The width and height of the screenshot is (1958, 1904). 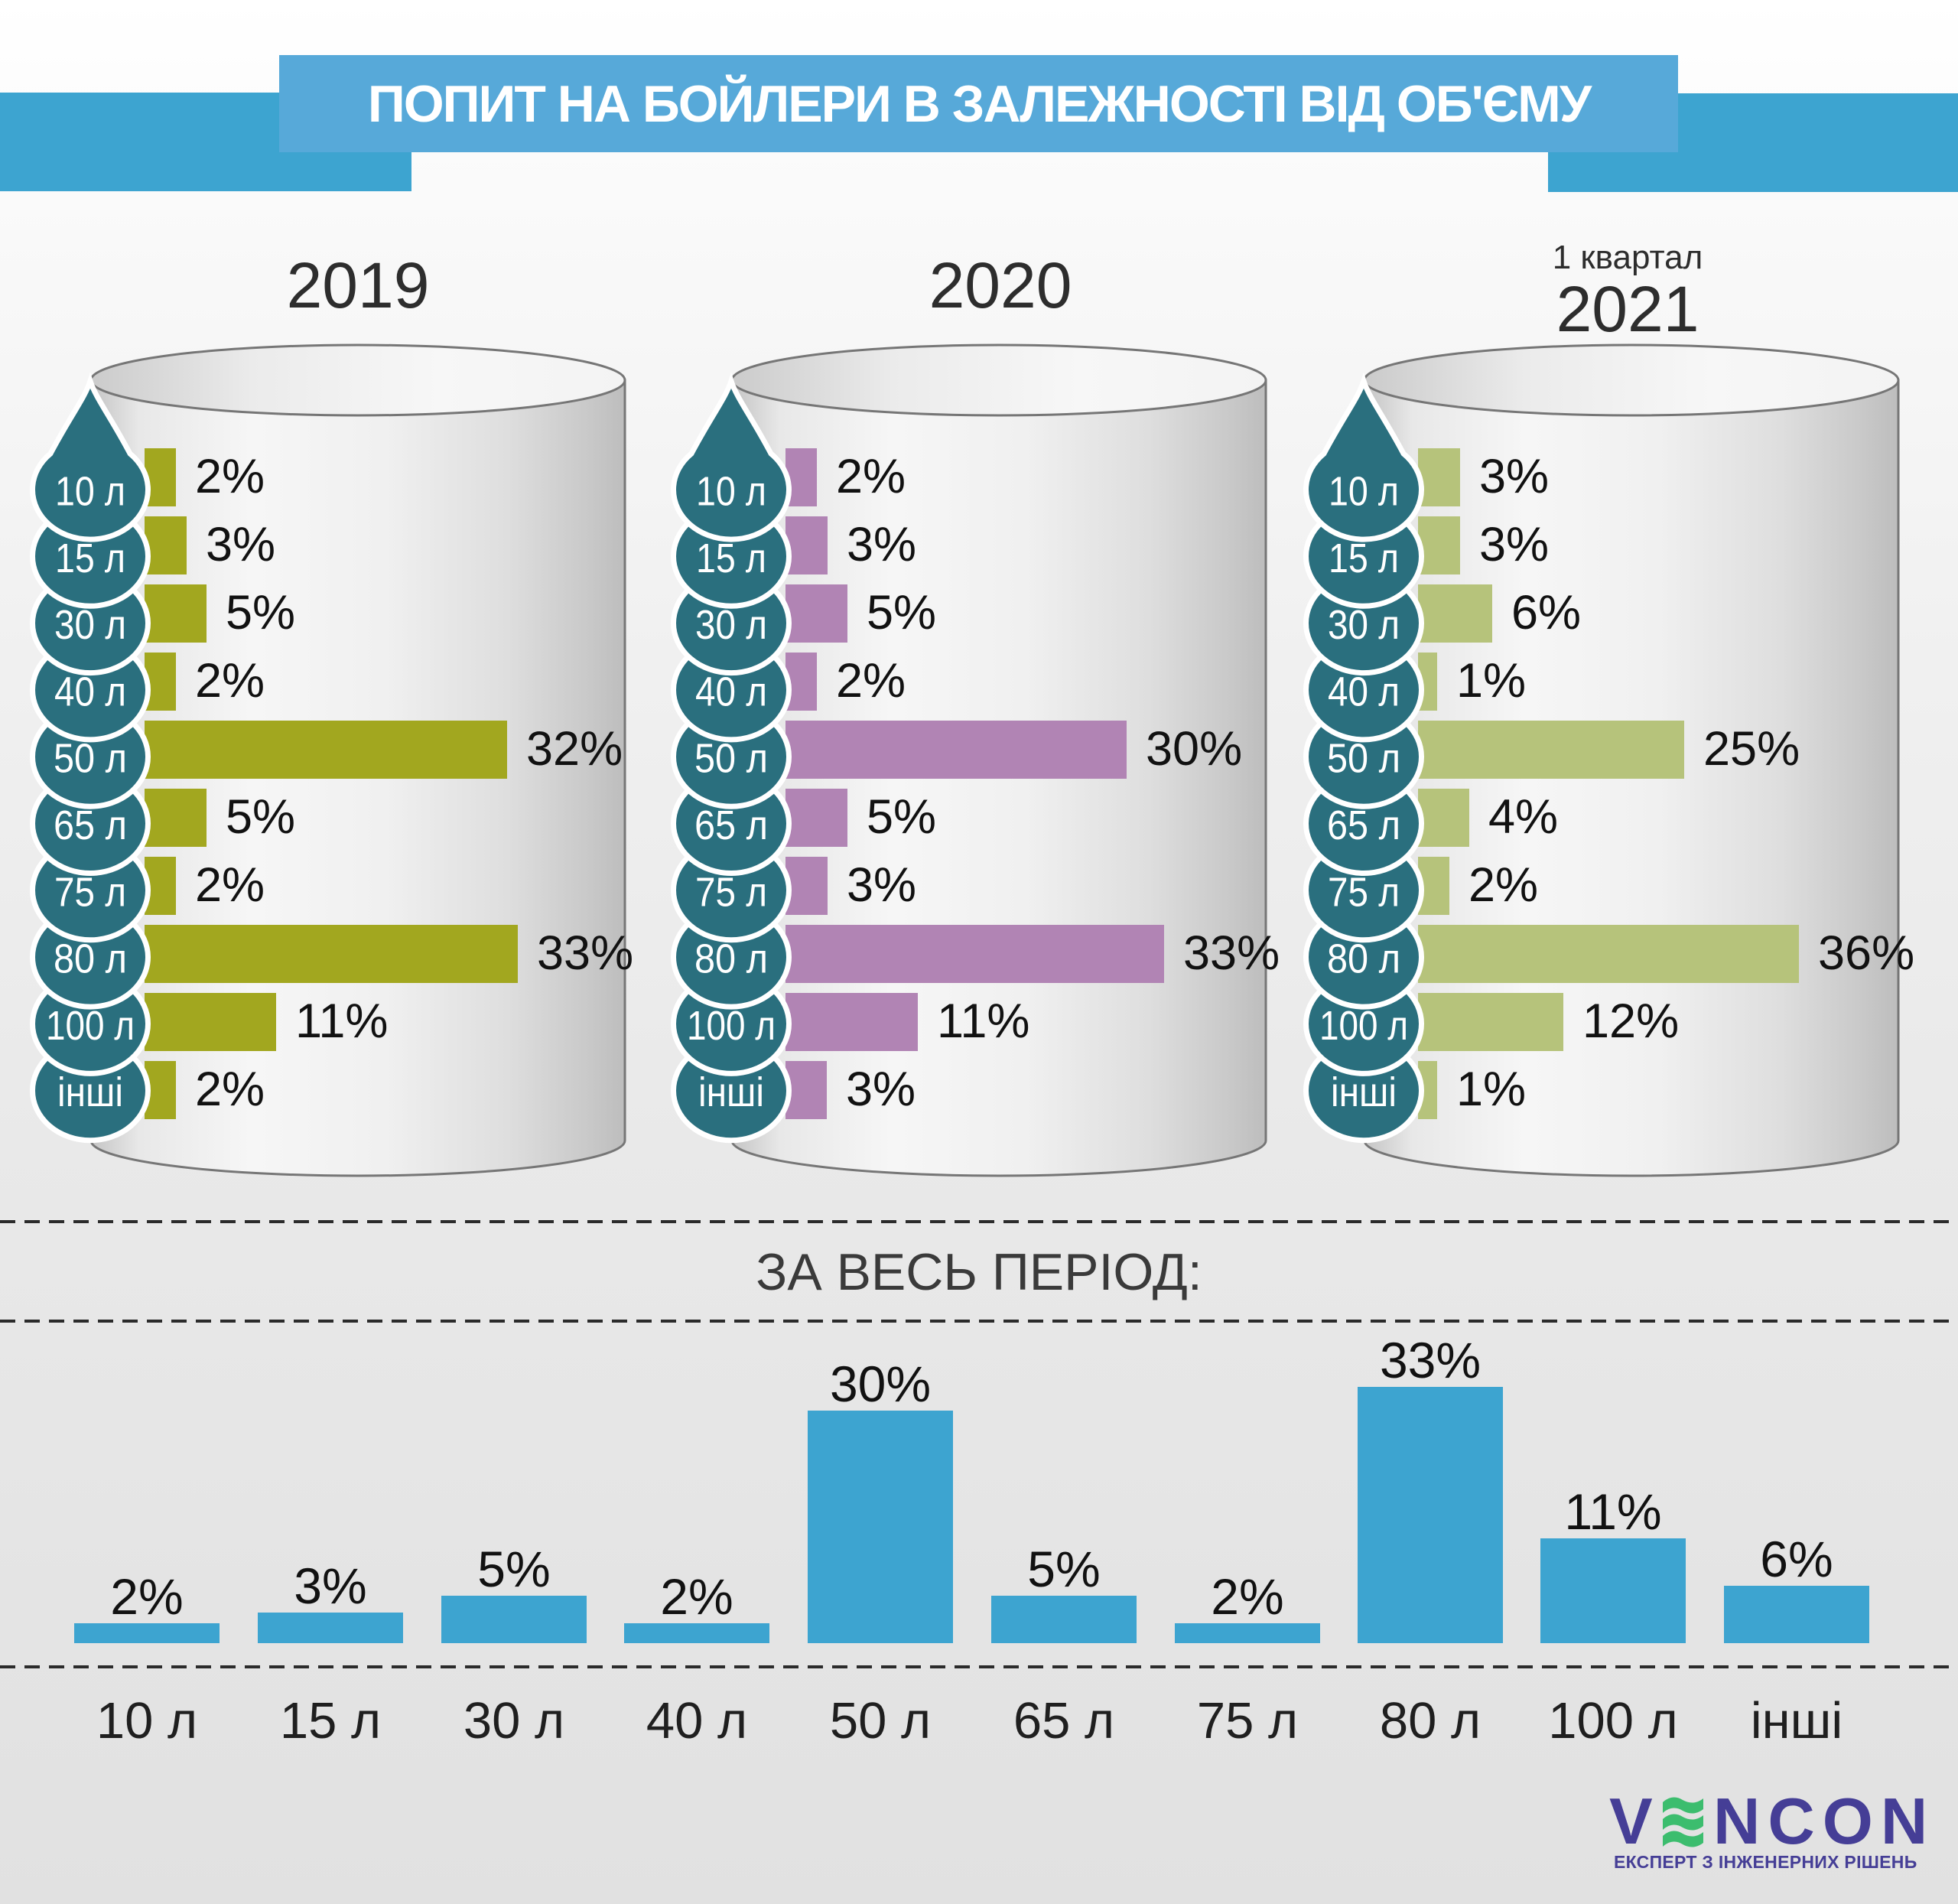 What do you see at coordinates (1824, 1821) in the screenshot?
I see `svg-text: NCON` at bounding box center [1824, 1821].